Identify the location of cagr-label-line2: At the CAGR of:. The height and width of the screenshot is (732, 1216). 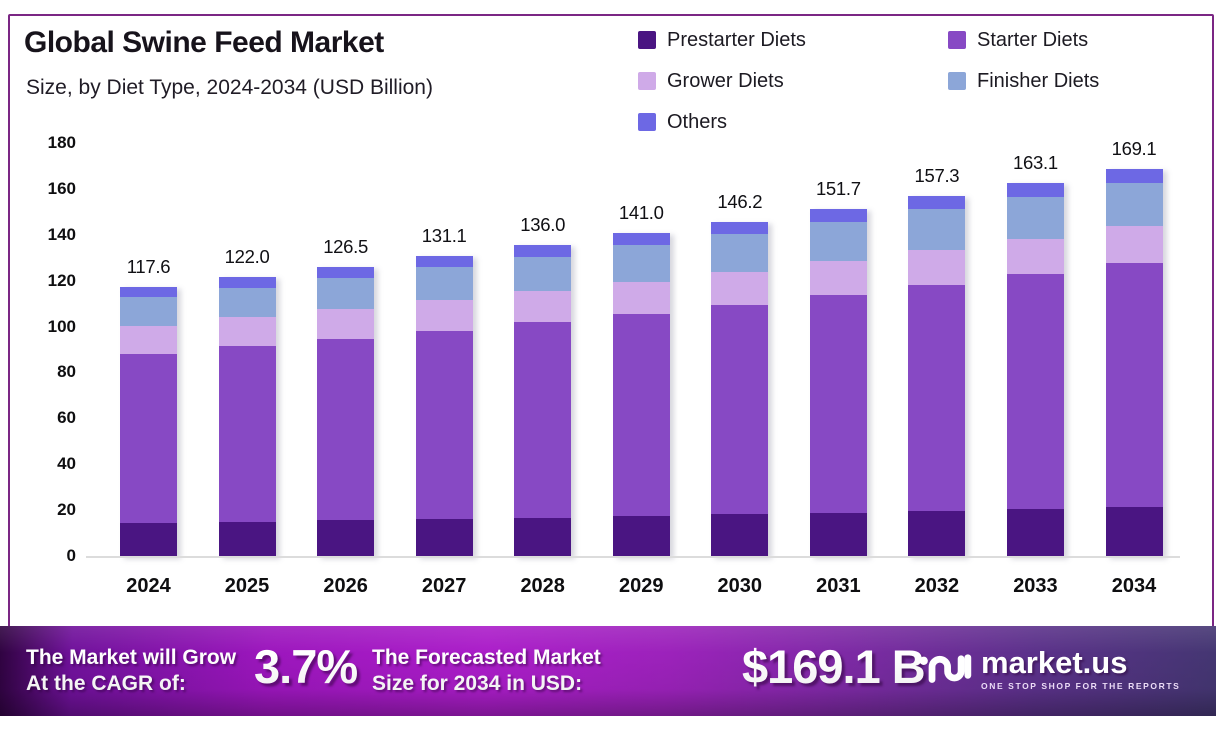
(106, 684).